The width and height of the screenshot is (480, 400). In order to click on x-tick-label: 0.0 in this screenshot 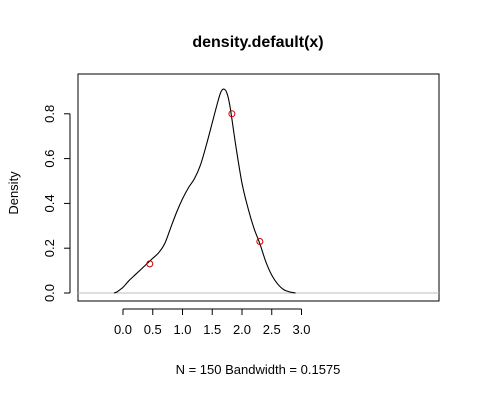, I will do `click(123, 329)`.